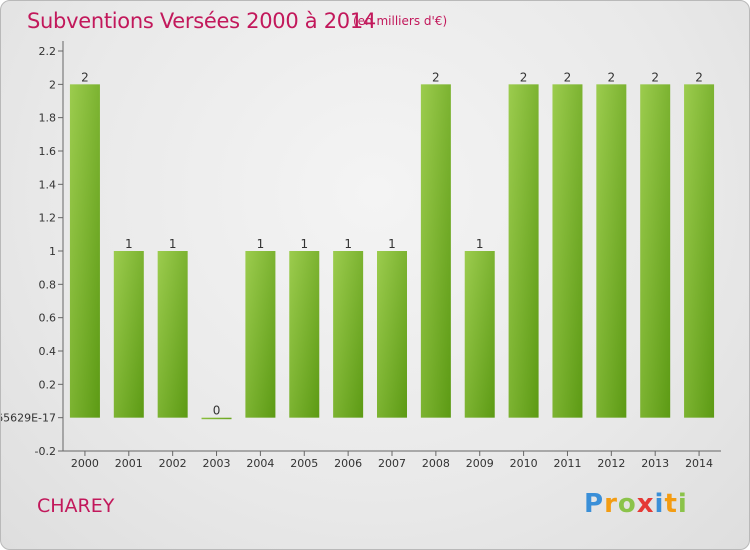 The height and width of the screenshot is (550, 750). I want to click on x-tick-label: 2004, so click(260, 463).